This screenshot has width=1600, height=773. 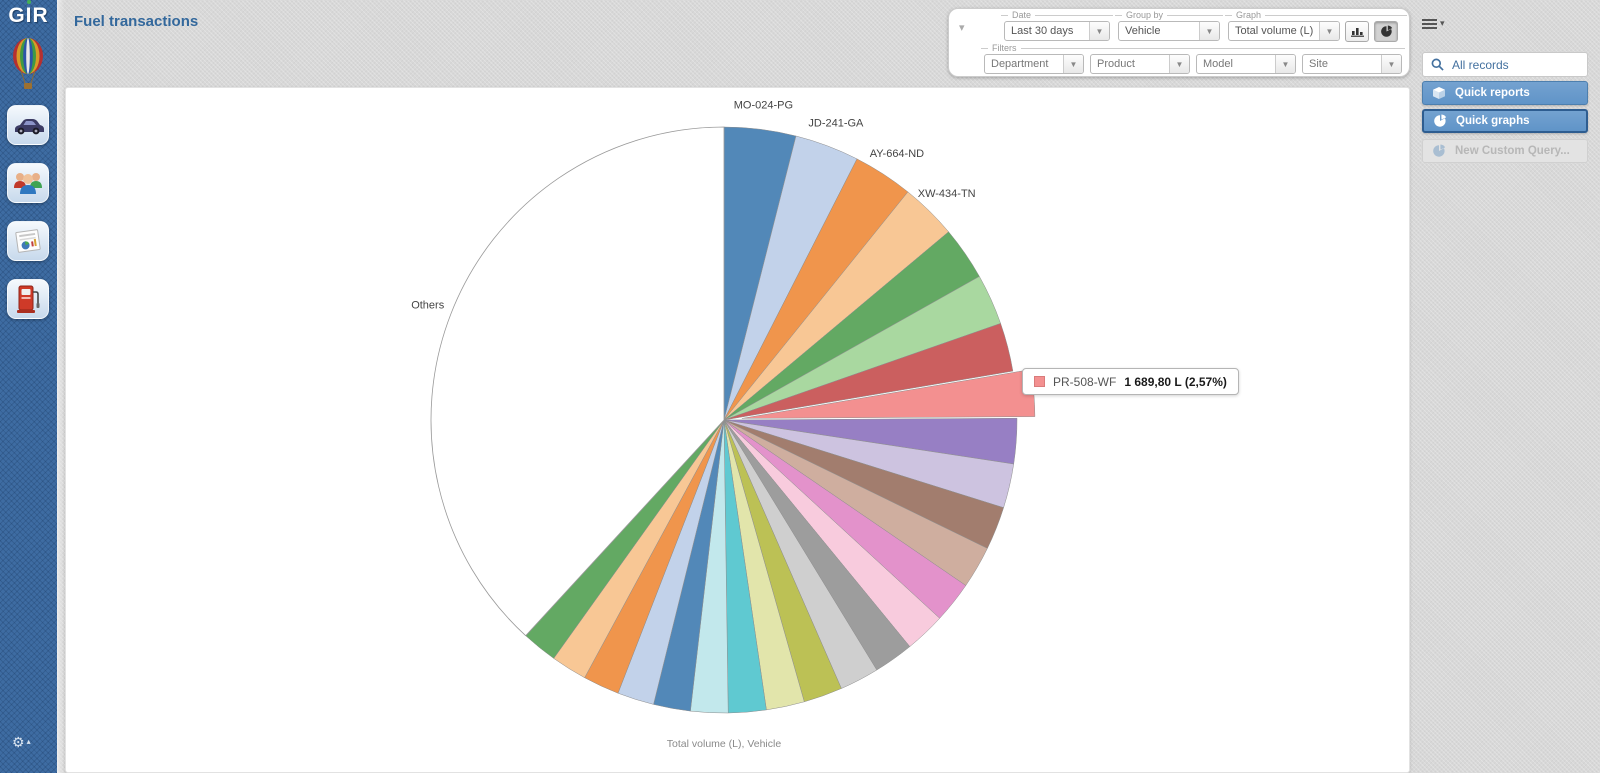 What do you see at coordinates (962, 28) in the screenshot?
I see `panel-collapse-caret-icon: ▾` at bounding box center [962, 28].